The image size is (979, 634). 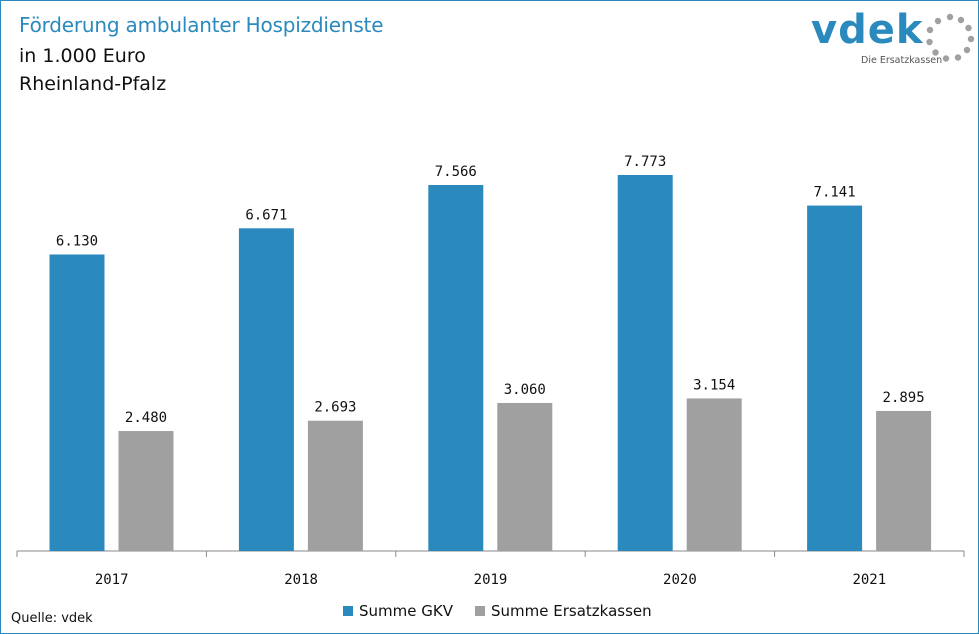 What do you see at coordinates (525, 476) in the screenshot?
I see `bar-ersatz-2019` at bounding box center [525, 476].